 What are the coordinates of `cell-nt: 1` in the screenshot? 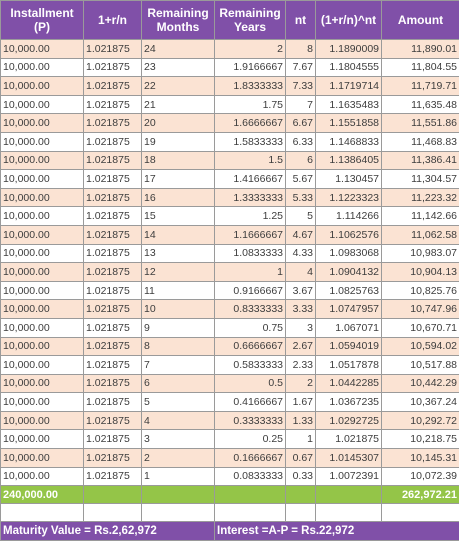 It's located at (301, 439).